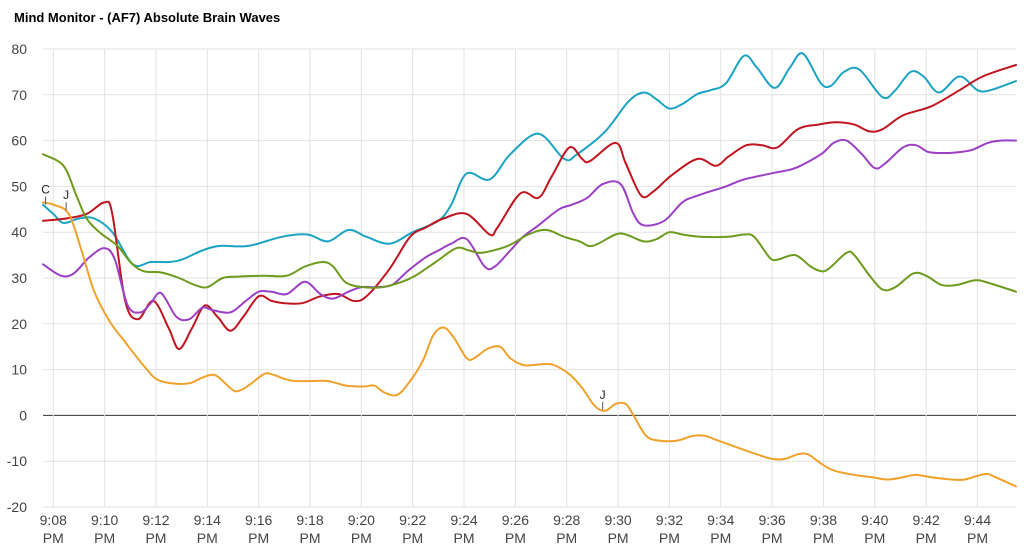 This screenshot has height=549, width=1024. I want to click on annotation-label: C, so click(45, 190).